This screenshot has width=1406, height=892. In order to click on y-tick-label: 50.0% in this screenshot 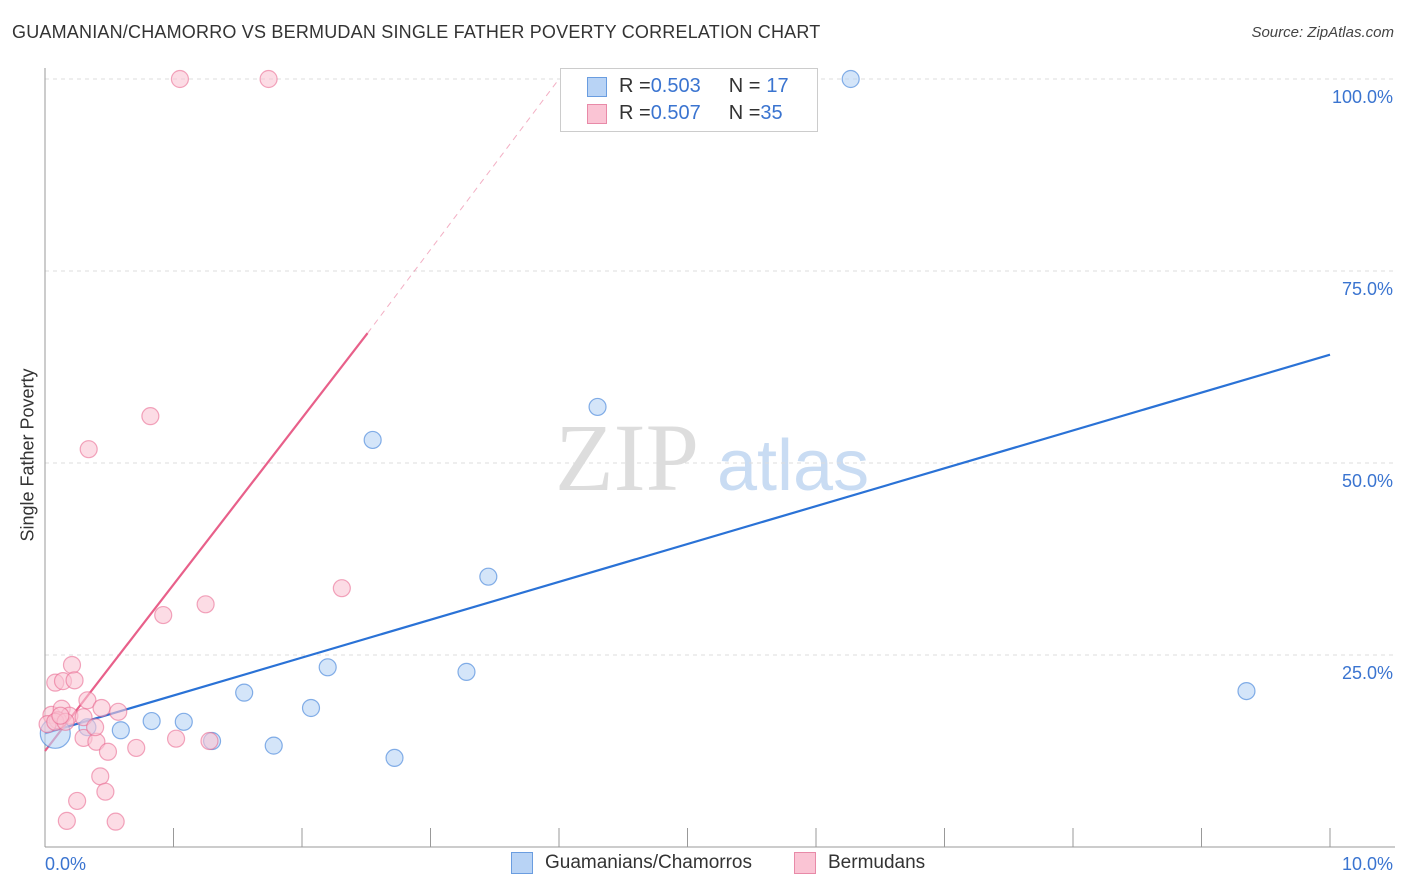, I will do `click(1367, 481)`.